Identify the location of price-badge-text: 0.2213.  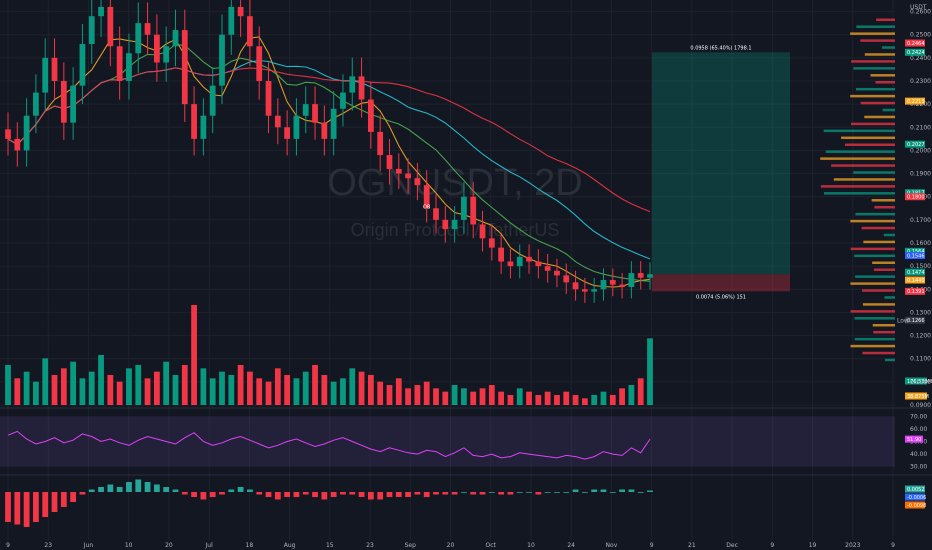
(916, 102).